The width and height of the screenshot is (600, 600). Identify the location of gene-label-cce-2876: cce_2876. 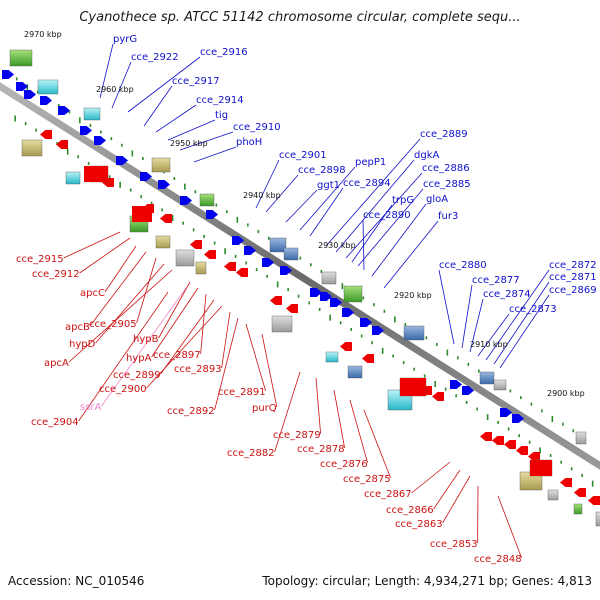
(344, 464).